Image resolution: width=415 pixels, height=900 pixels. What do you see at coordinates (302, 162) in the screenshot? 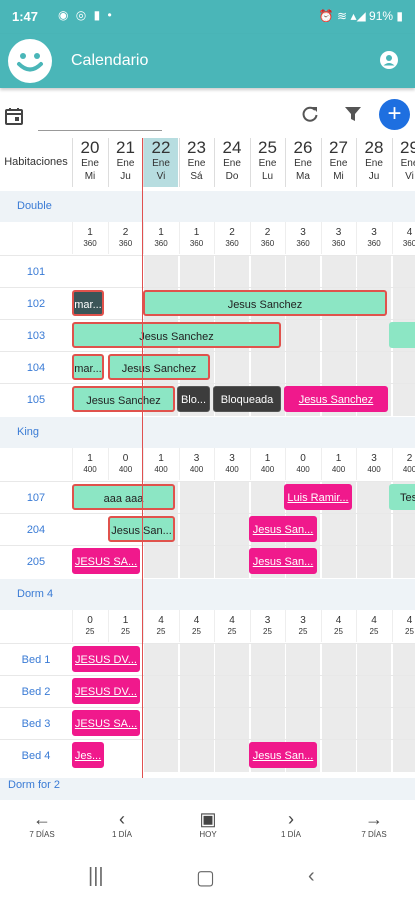
I see `day-header: 26 Ene Ma` at bounding box center [302, 162].